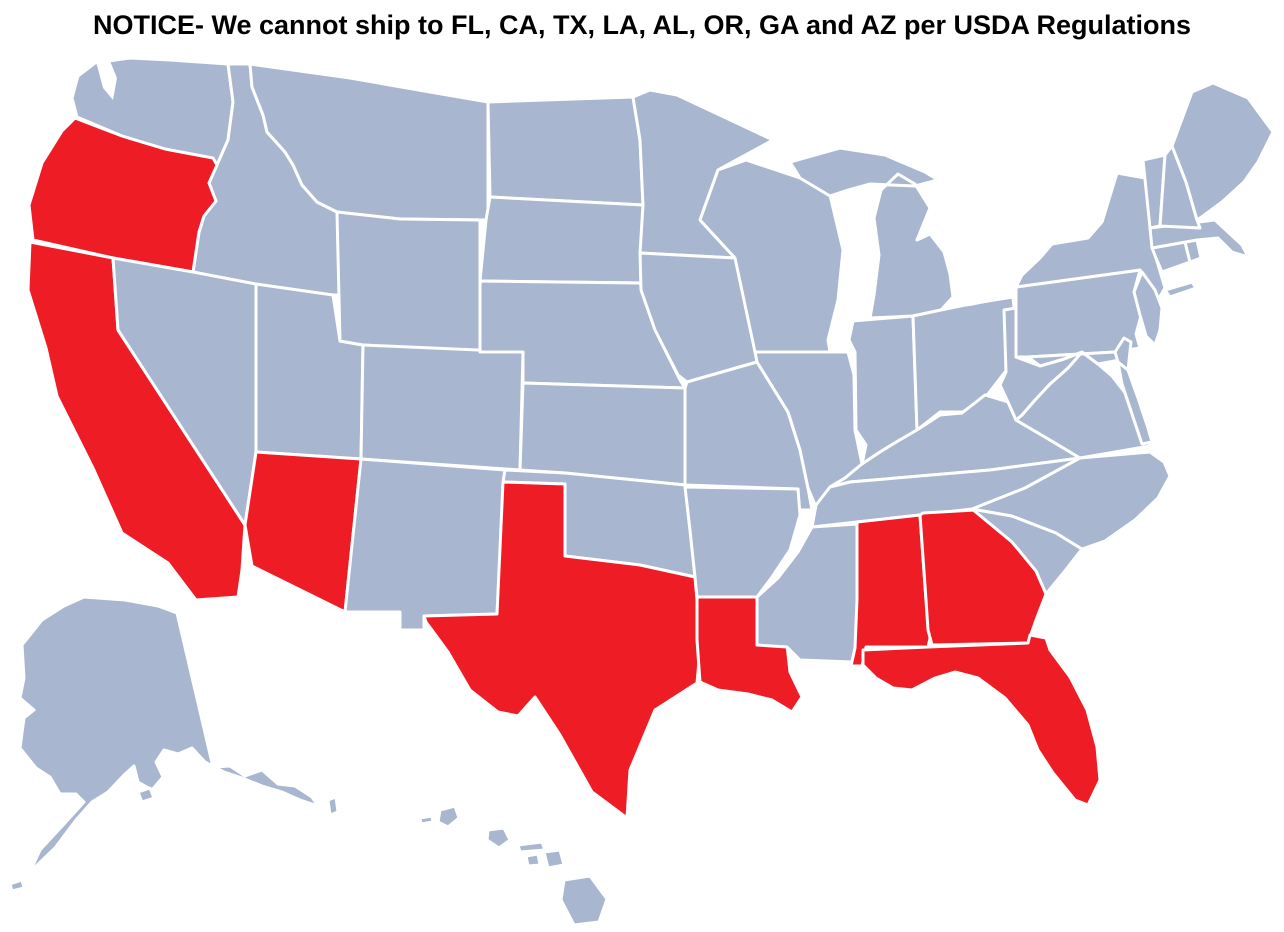 The image size is (1284, 932). I want to click on state-north-carolina, so click(1071, 500).